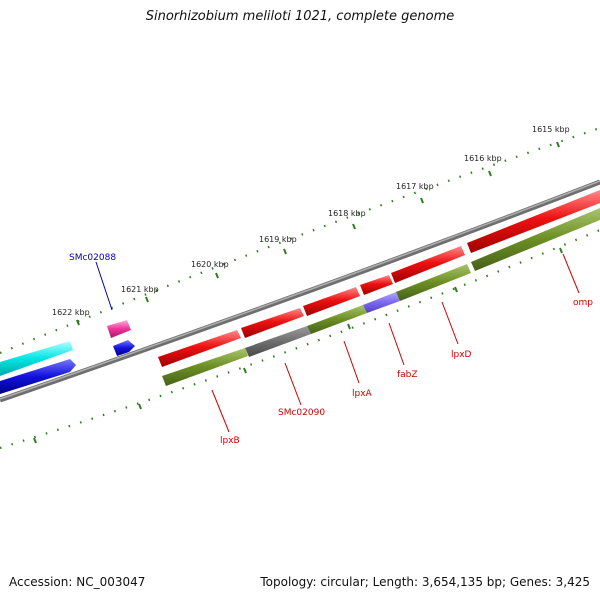 This screenshot has height=600, width=600. I want to click on kbp-label-1622: 1622 kbp, so click(71, 312).